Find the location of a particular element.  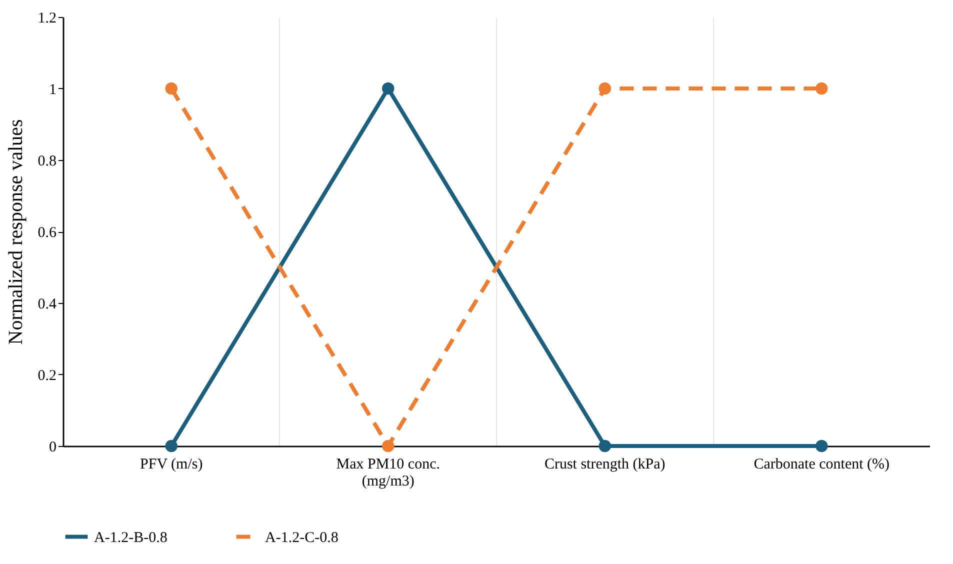

y-tick-label: 0 is located at coordinates (52, 448).